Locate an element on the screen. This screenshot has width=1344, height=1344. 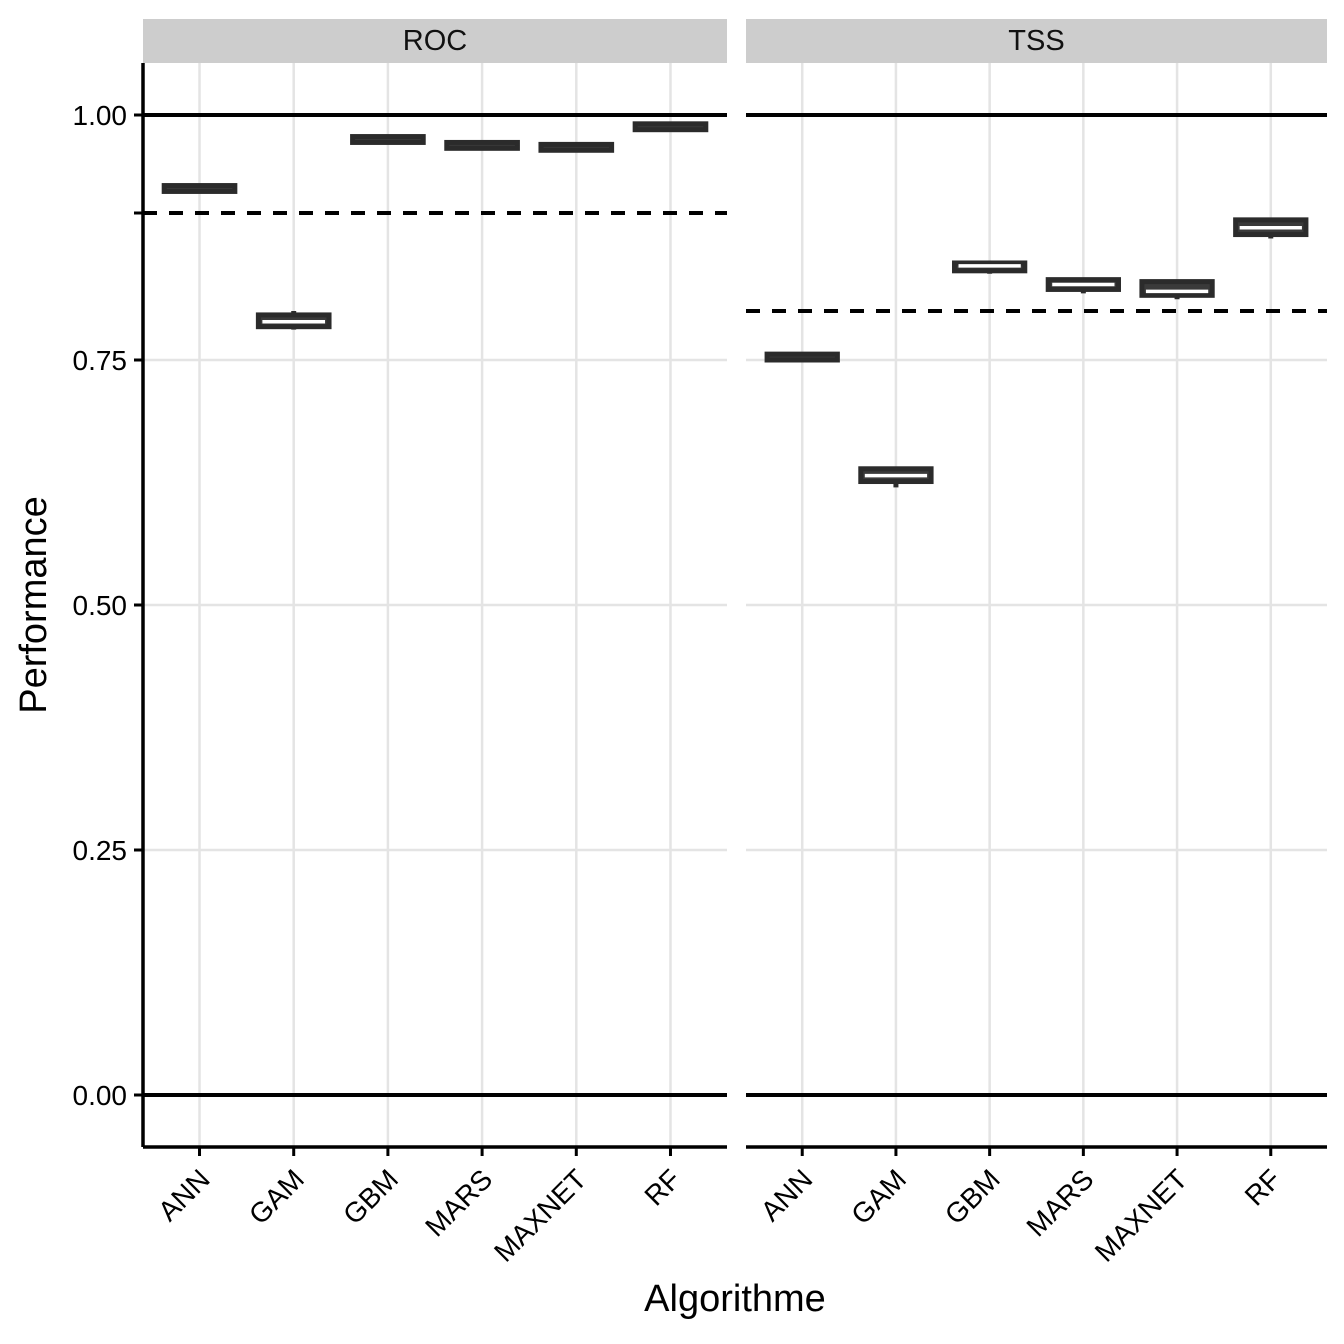
y-axis-tick-label: 0.00 is located at coordinates (100, 1095).